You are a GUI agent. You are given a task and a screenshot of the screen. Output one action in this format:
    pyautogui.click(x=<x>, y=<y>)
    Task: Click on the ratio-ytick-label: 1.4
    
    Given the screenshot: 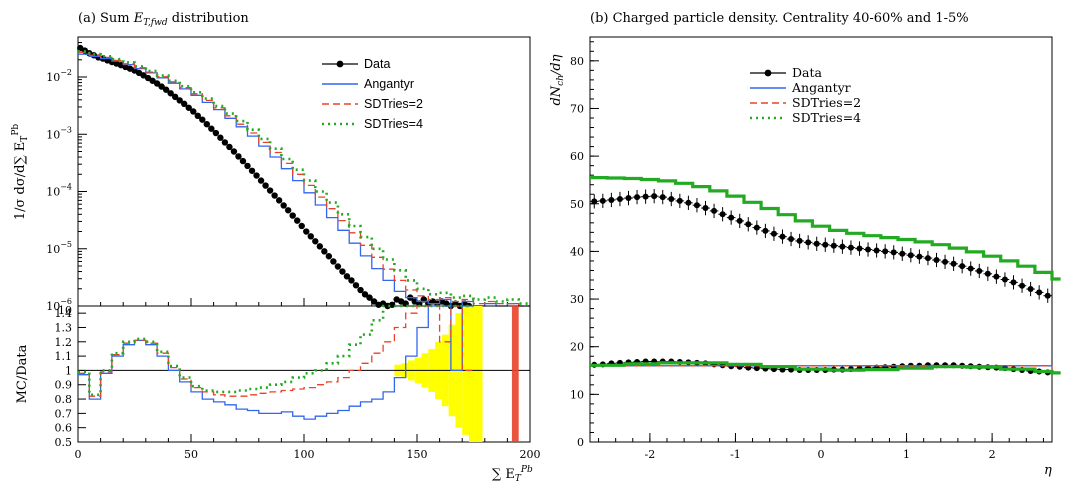 What is the action you would take?
    pyautogui.click(x=64, y=313)
    